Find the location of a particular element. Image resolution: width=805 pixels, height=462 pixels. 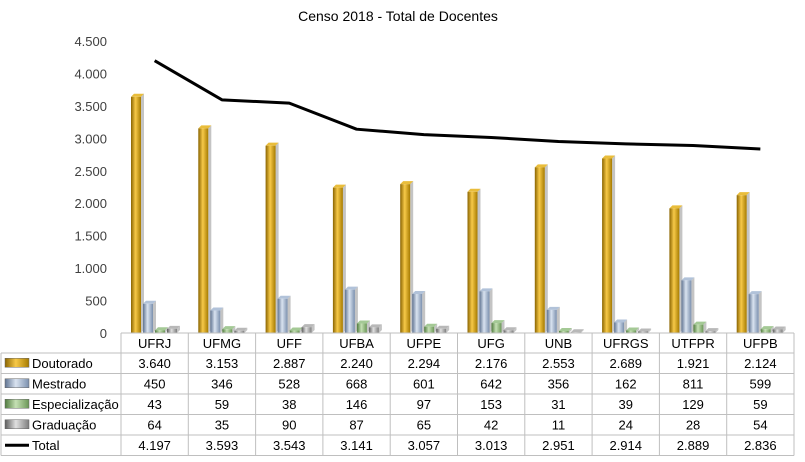

category-label: UFMG is located at coordinates (222, 343).